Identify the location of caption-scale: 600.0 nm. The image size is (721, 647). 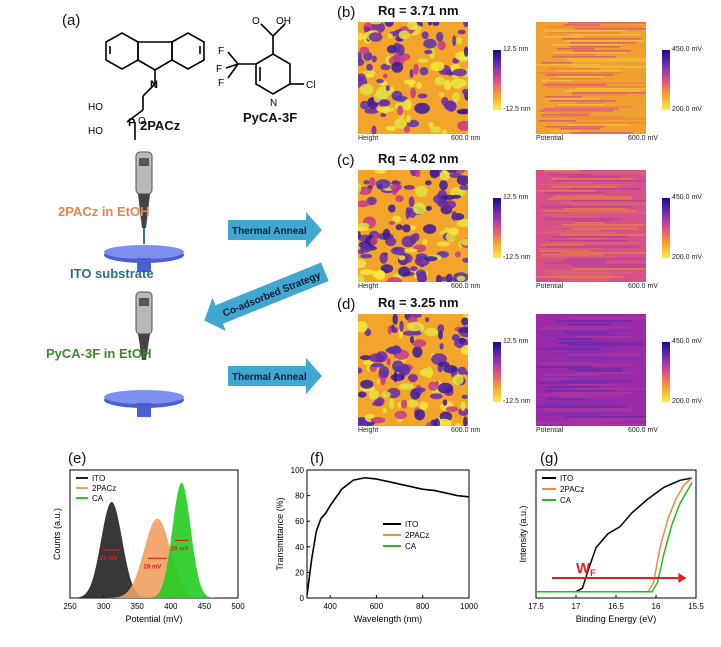
(466, 138).